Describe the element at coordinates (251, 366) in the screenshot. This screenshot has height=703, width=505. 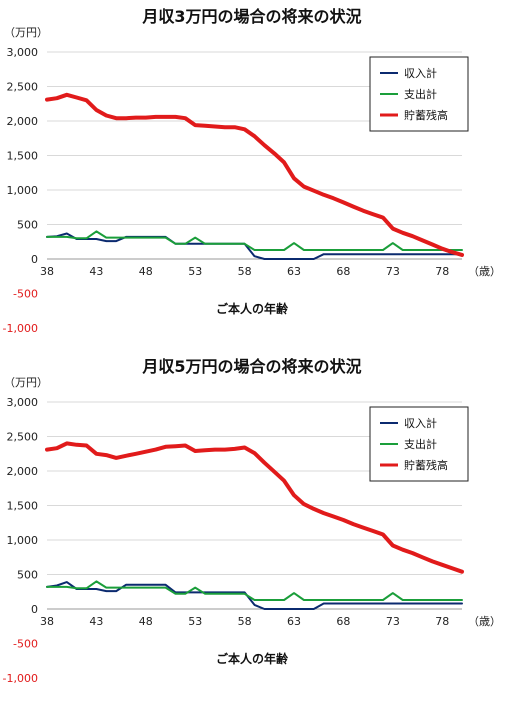
I see `chart-title: 月収5万円の場合の将来の状況` at that location.